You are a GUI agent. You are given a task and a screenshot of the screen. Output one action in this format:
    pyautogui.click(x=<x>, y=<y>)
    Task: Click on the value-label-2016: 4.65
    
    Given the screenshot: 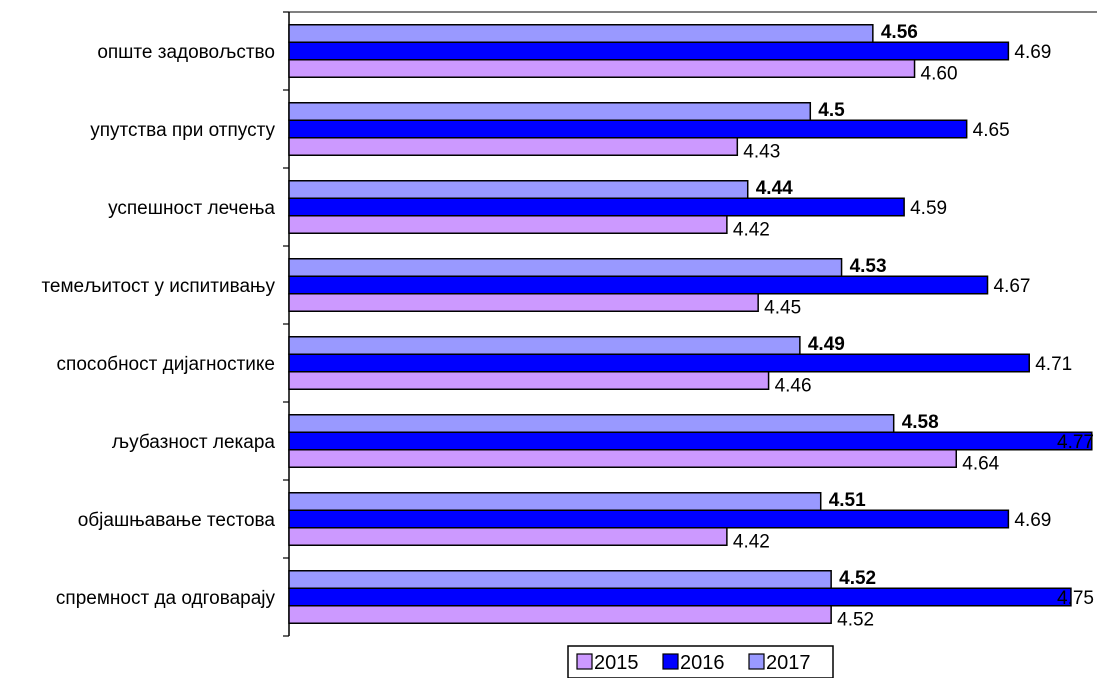 What is the action you would take?
    pyautogui.click(x=991, y=130)
    